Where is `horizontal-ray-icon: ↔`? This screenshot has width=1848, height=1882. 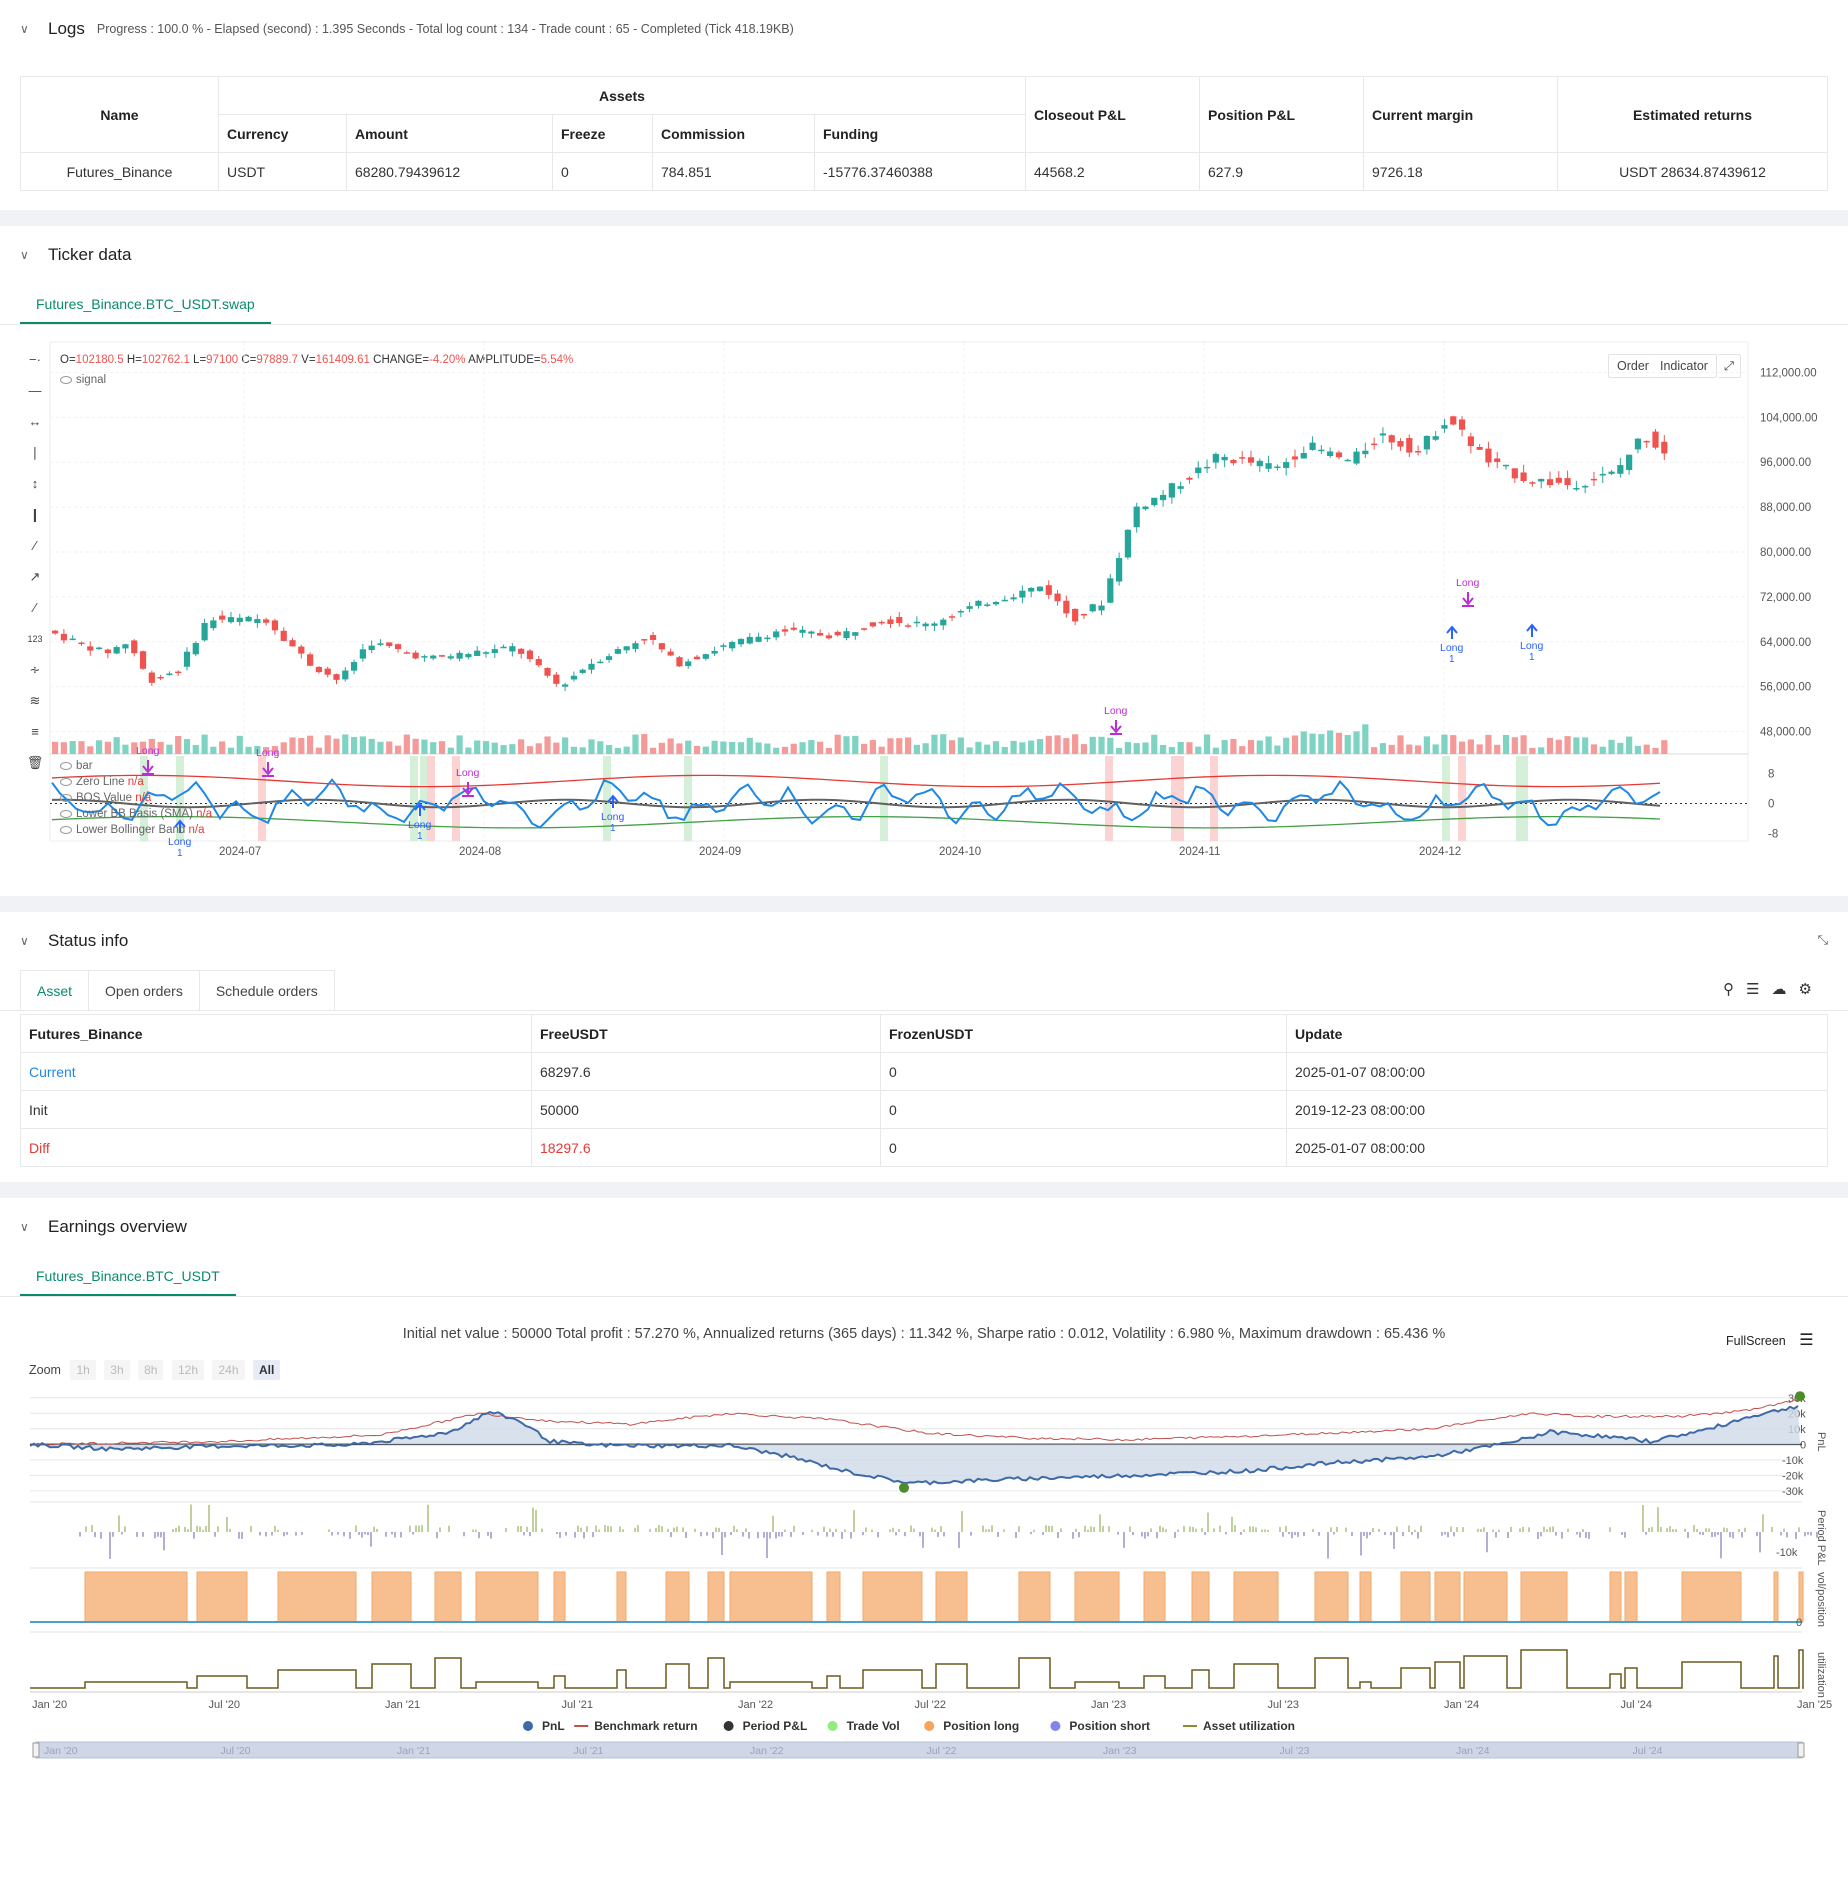
horizontal-ray-icon: ↔ is located at coordinates (35, 421).